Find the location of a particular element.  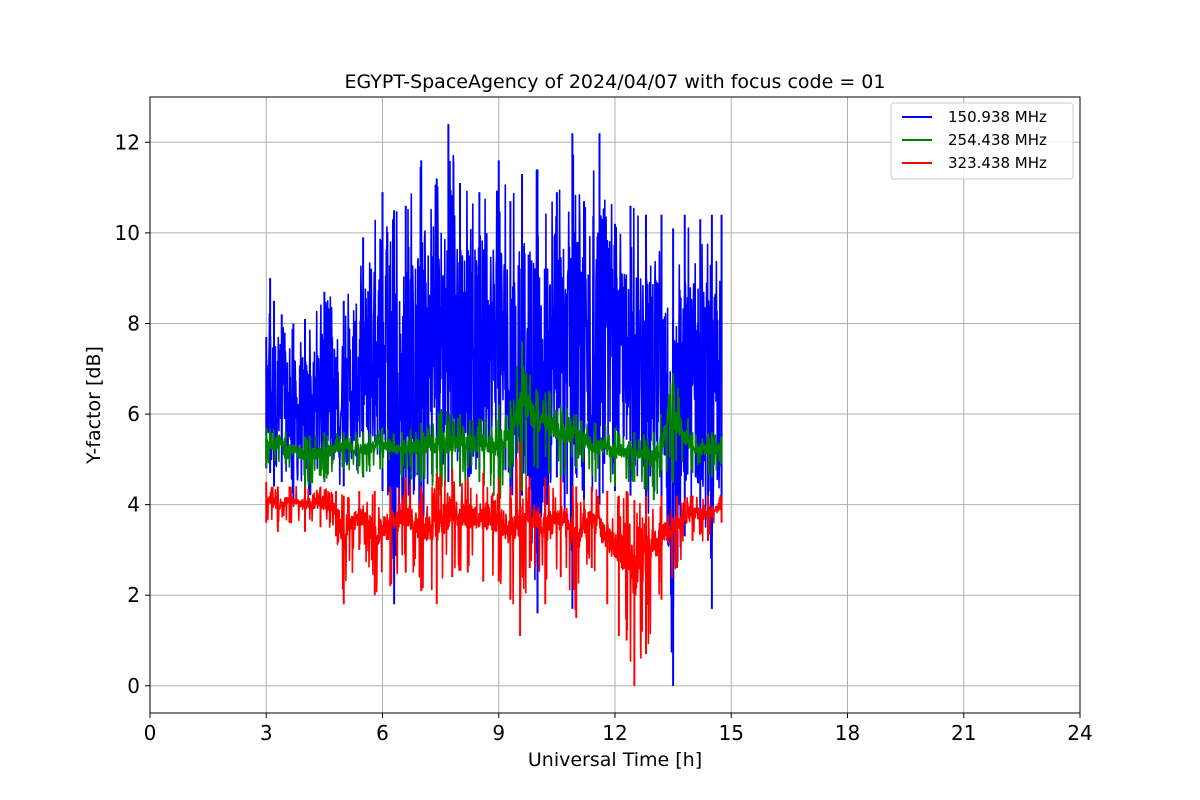

y-tick-label: 0 is located at coordinates (133, 686).